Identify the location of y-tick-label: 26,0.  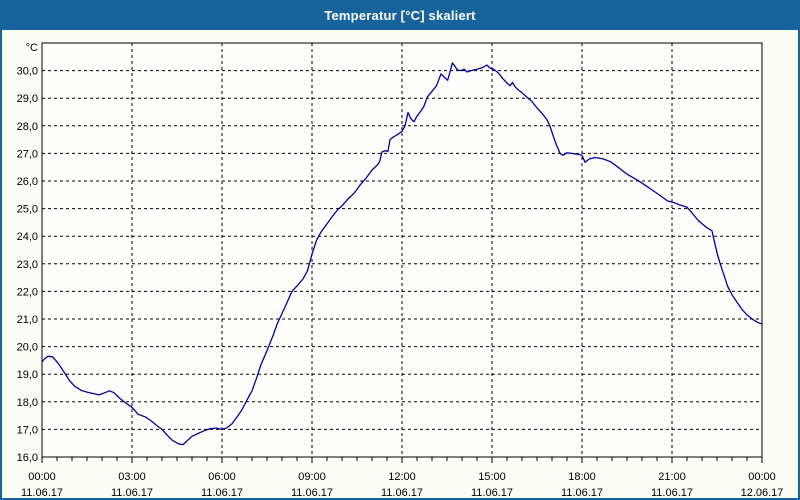
(27, 182).